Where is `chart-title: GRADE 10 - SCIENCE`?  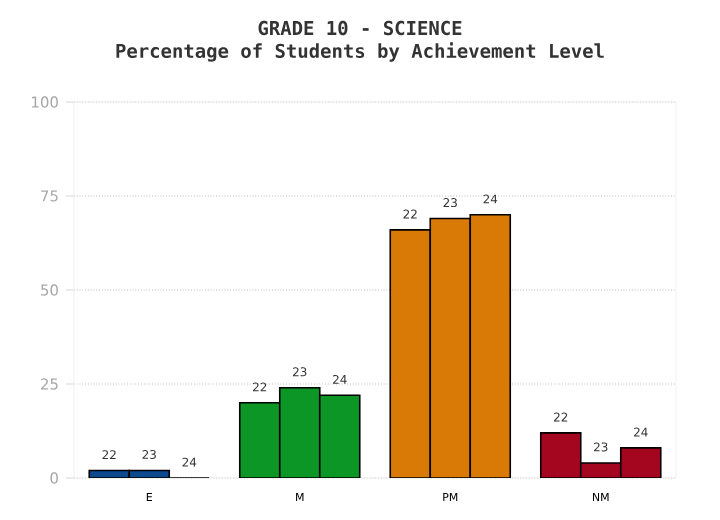
chart-title: GRADE 10 - SCIENCE is located at coordinates (360, 28).